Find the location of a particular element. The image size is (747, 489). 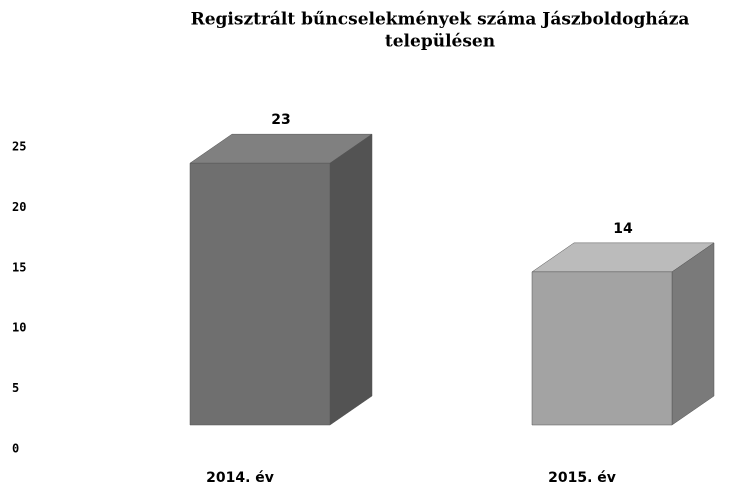

value-label: 14 is located at coordinates (623, 229).